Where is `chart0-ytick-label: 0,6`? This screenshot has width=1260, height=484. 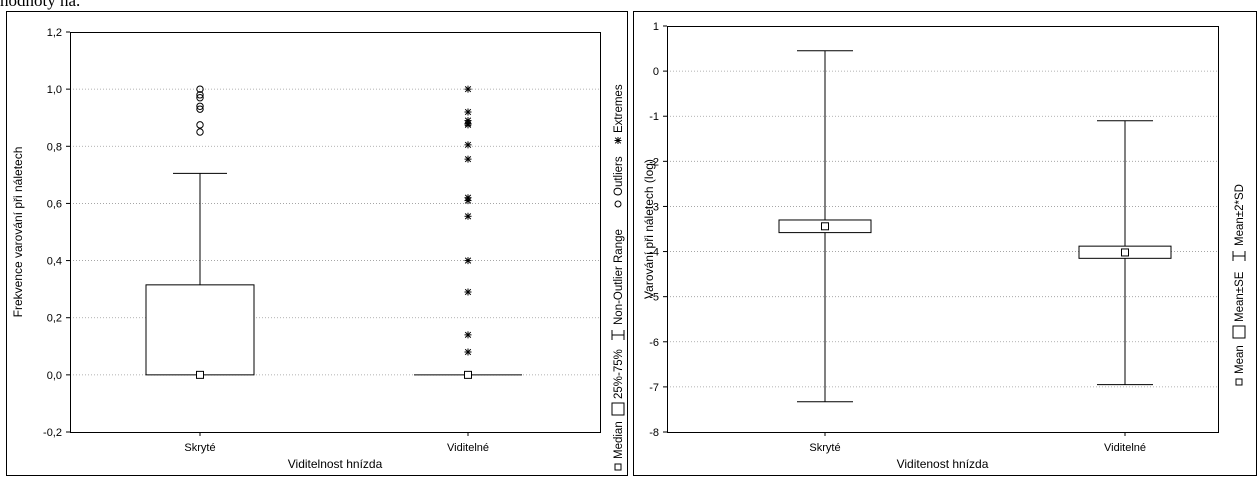
chart0-ytick-label: 0,6 is located at coordinates (54, 204).